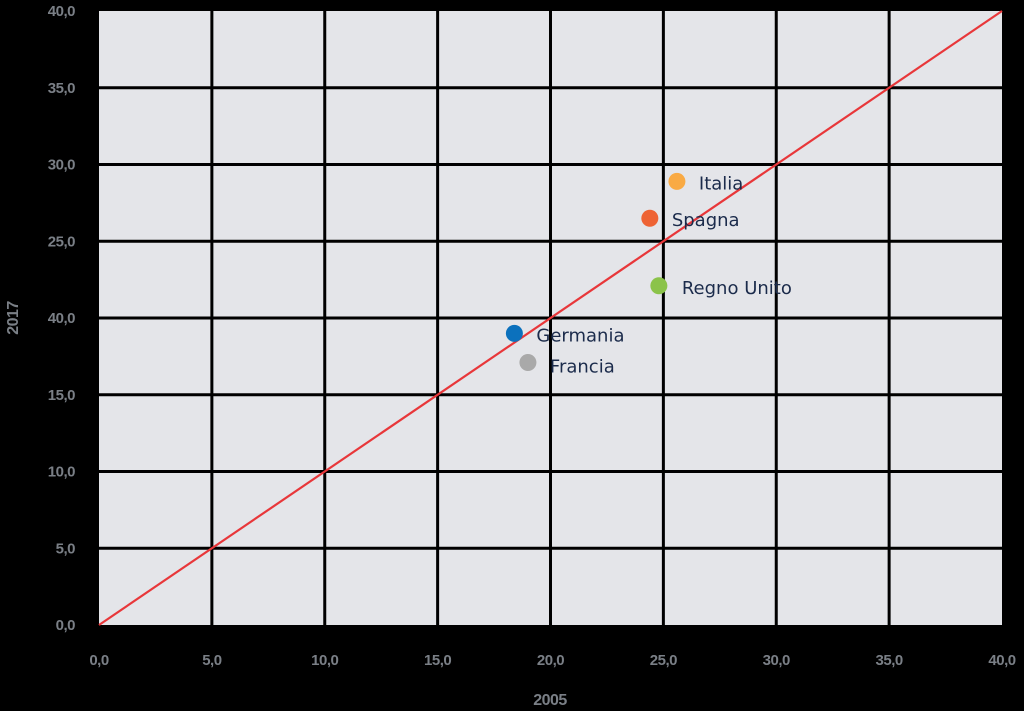 The height and width of the screenshot is (711, 1024). I want to click on point-label: Regno Unito, so click(737, 288).